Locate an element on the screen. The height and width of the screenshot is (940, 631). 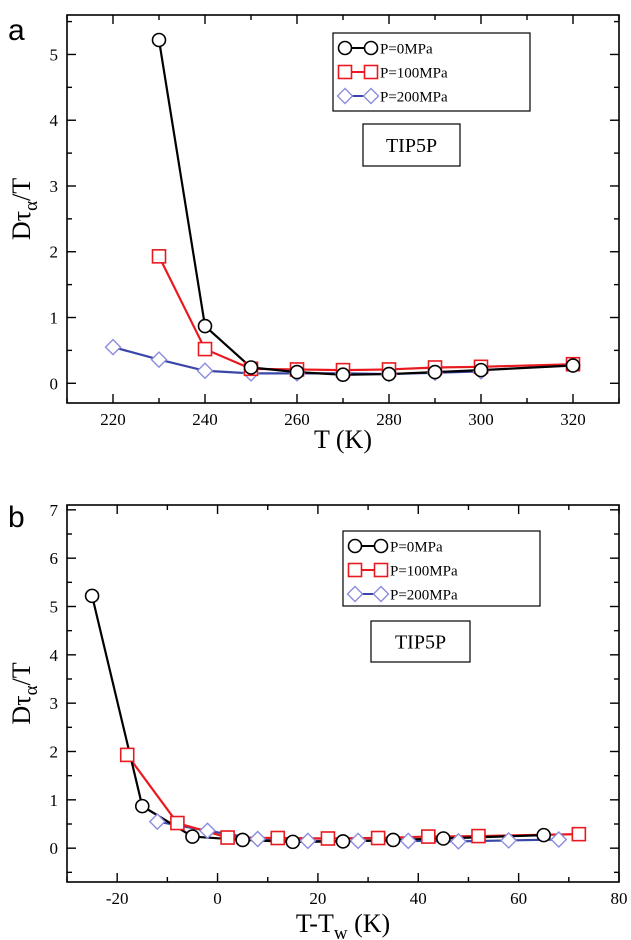
x-tick-label: 0 is located at coordinates (217, 898).